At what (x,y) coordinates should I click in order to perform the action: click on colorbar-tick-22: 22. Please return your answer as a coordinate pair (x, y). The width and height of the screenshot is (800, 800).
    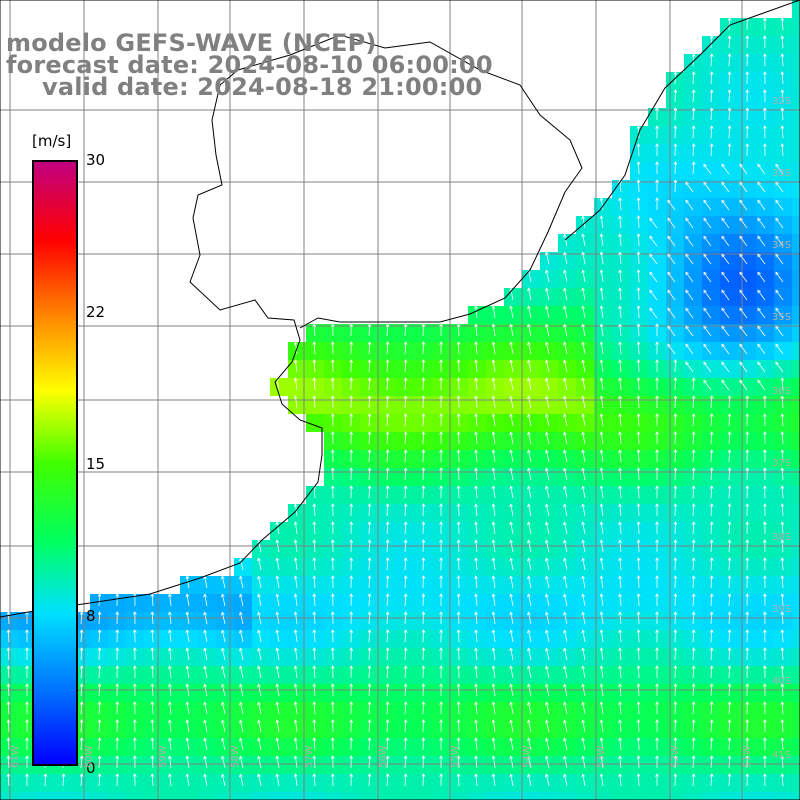
    Looking at the image, I should click on (96, 312).